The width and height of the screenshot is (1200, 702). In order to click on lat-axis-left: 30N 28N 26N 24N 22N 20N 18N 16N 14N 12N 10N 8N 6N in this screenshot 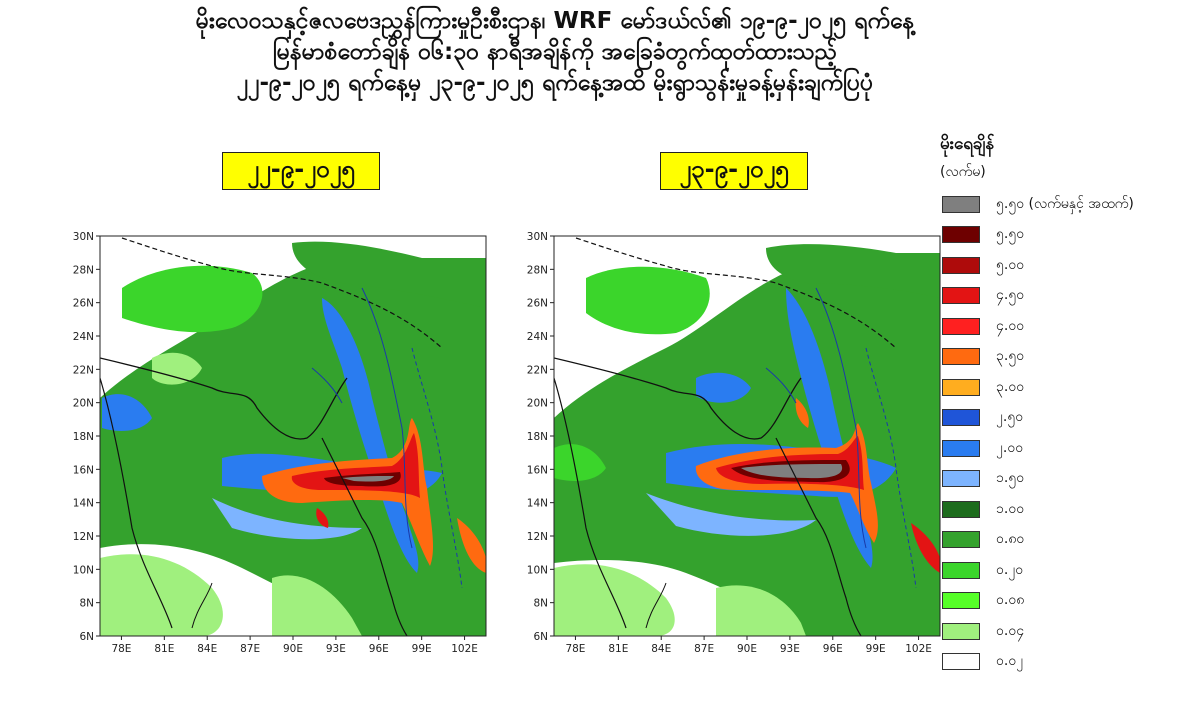, I will do `click(86, 437)`.